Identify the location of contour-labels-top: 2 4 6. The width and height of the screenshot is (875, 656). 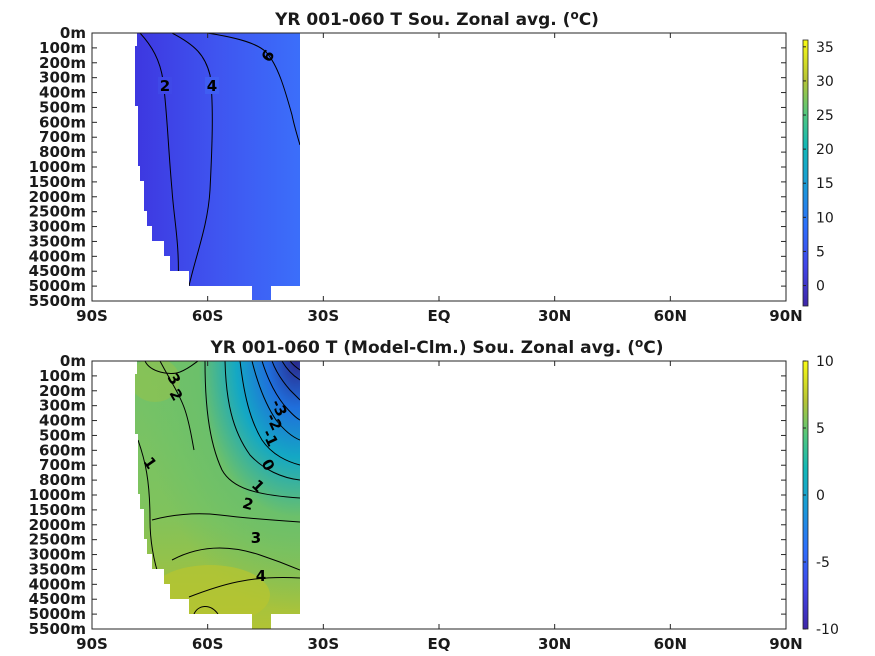
(218, 71).